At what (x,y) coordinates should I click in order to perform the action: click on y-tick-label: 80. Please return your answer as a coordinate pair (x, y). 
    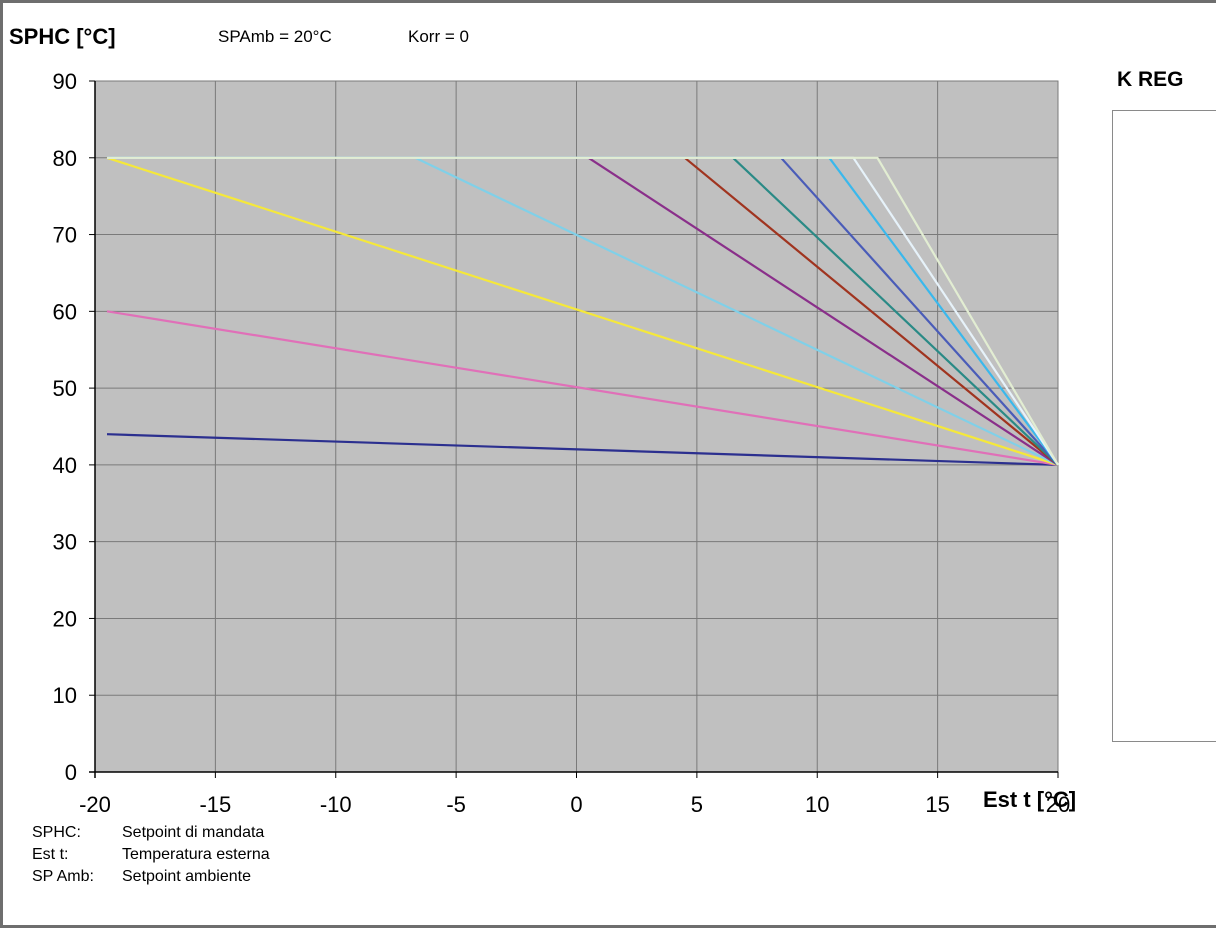
    Looking at the image, I should click on (65, 158).